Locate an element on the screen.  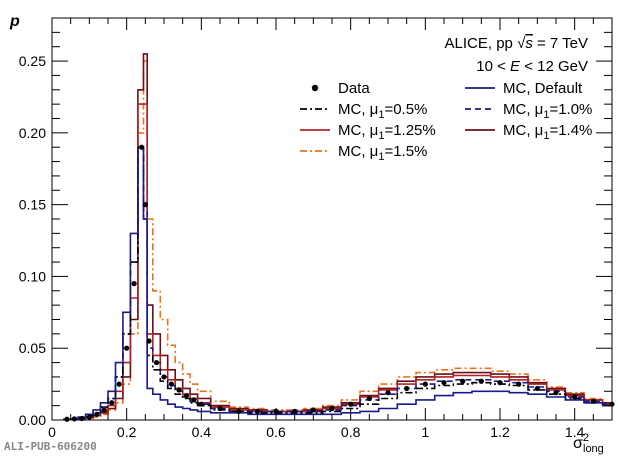
legend-label: Data is located at coordinates (354, 88).